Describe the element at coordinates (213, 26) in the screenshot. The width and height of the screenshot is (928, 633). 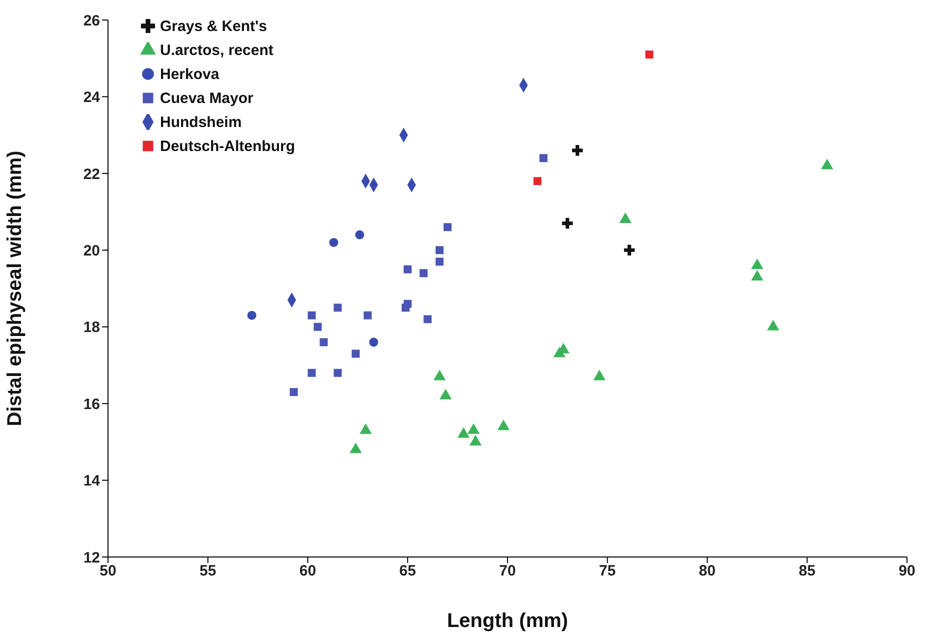
I see `legend-label: Grays & Kent's` at that location.